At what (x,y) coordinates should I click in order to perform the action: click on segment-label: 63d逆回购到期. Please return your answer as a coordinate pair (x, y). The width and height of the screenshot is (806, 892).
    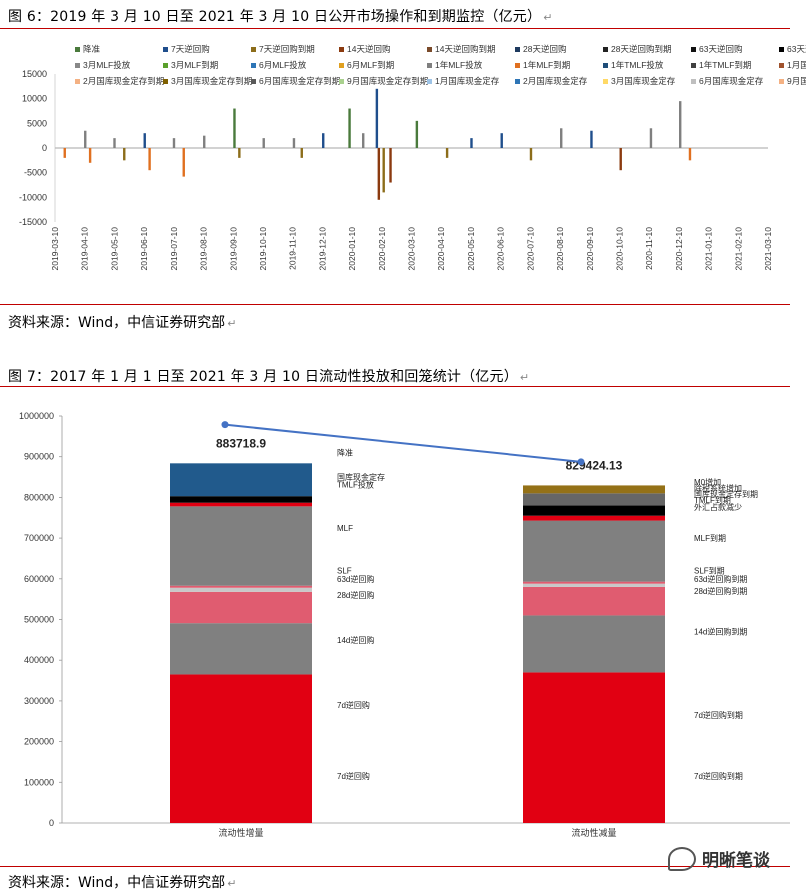
    Looking at the image, I should click on (720, 579).